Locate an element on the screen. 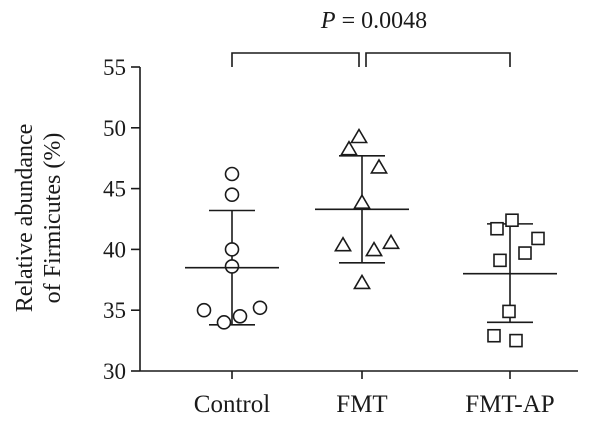 This screenshot has height=425, width=600. p-value-label: P = 0.0048 is located at coordinates (373, 21).